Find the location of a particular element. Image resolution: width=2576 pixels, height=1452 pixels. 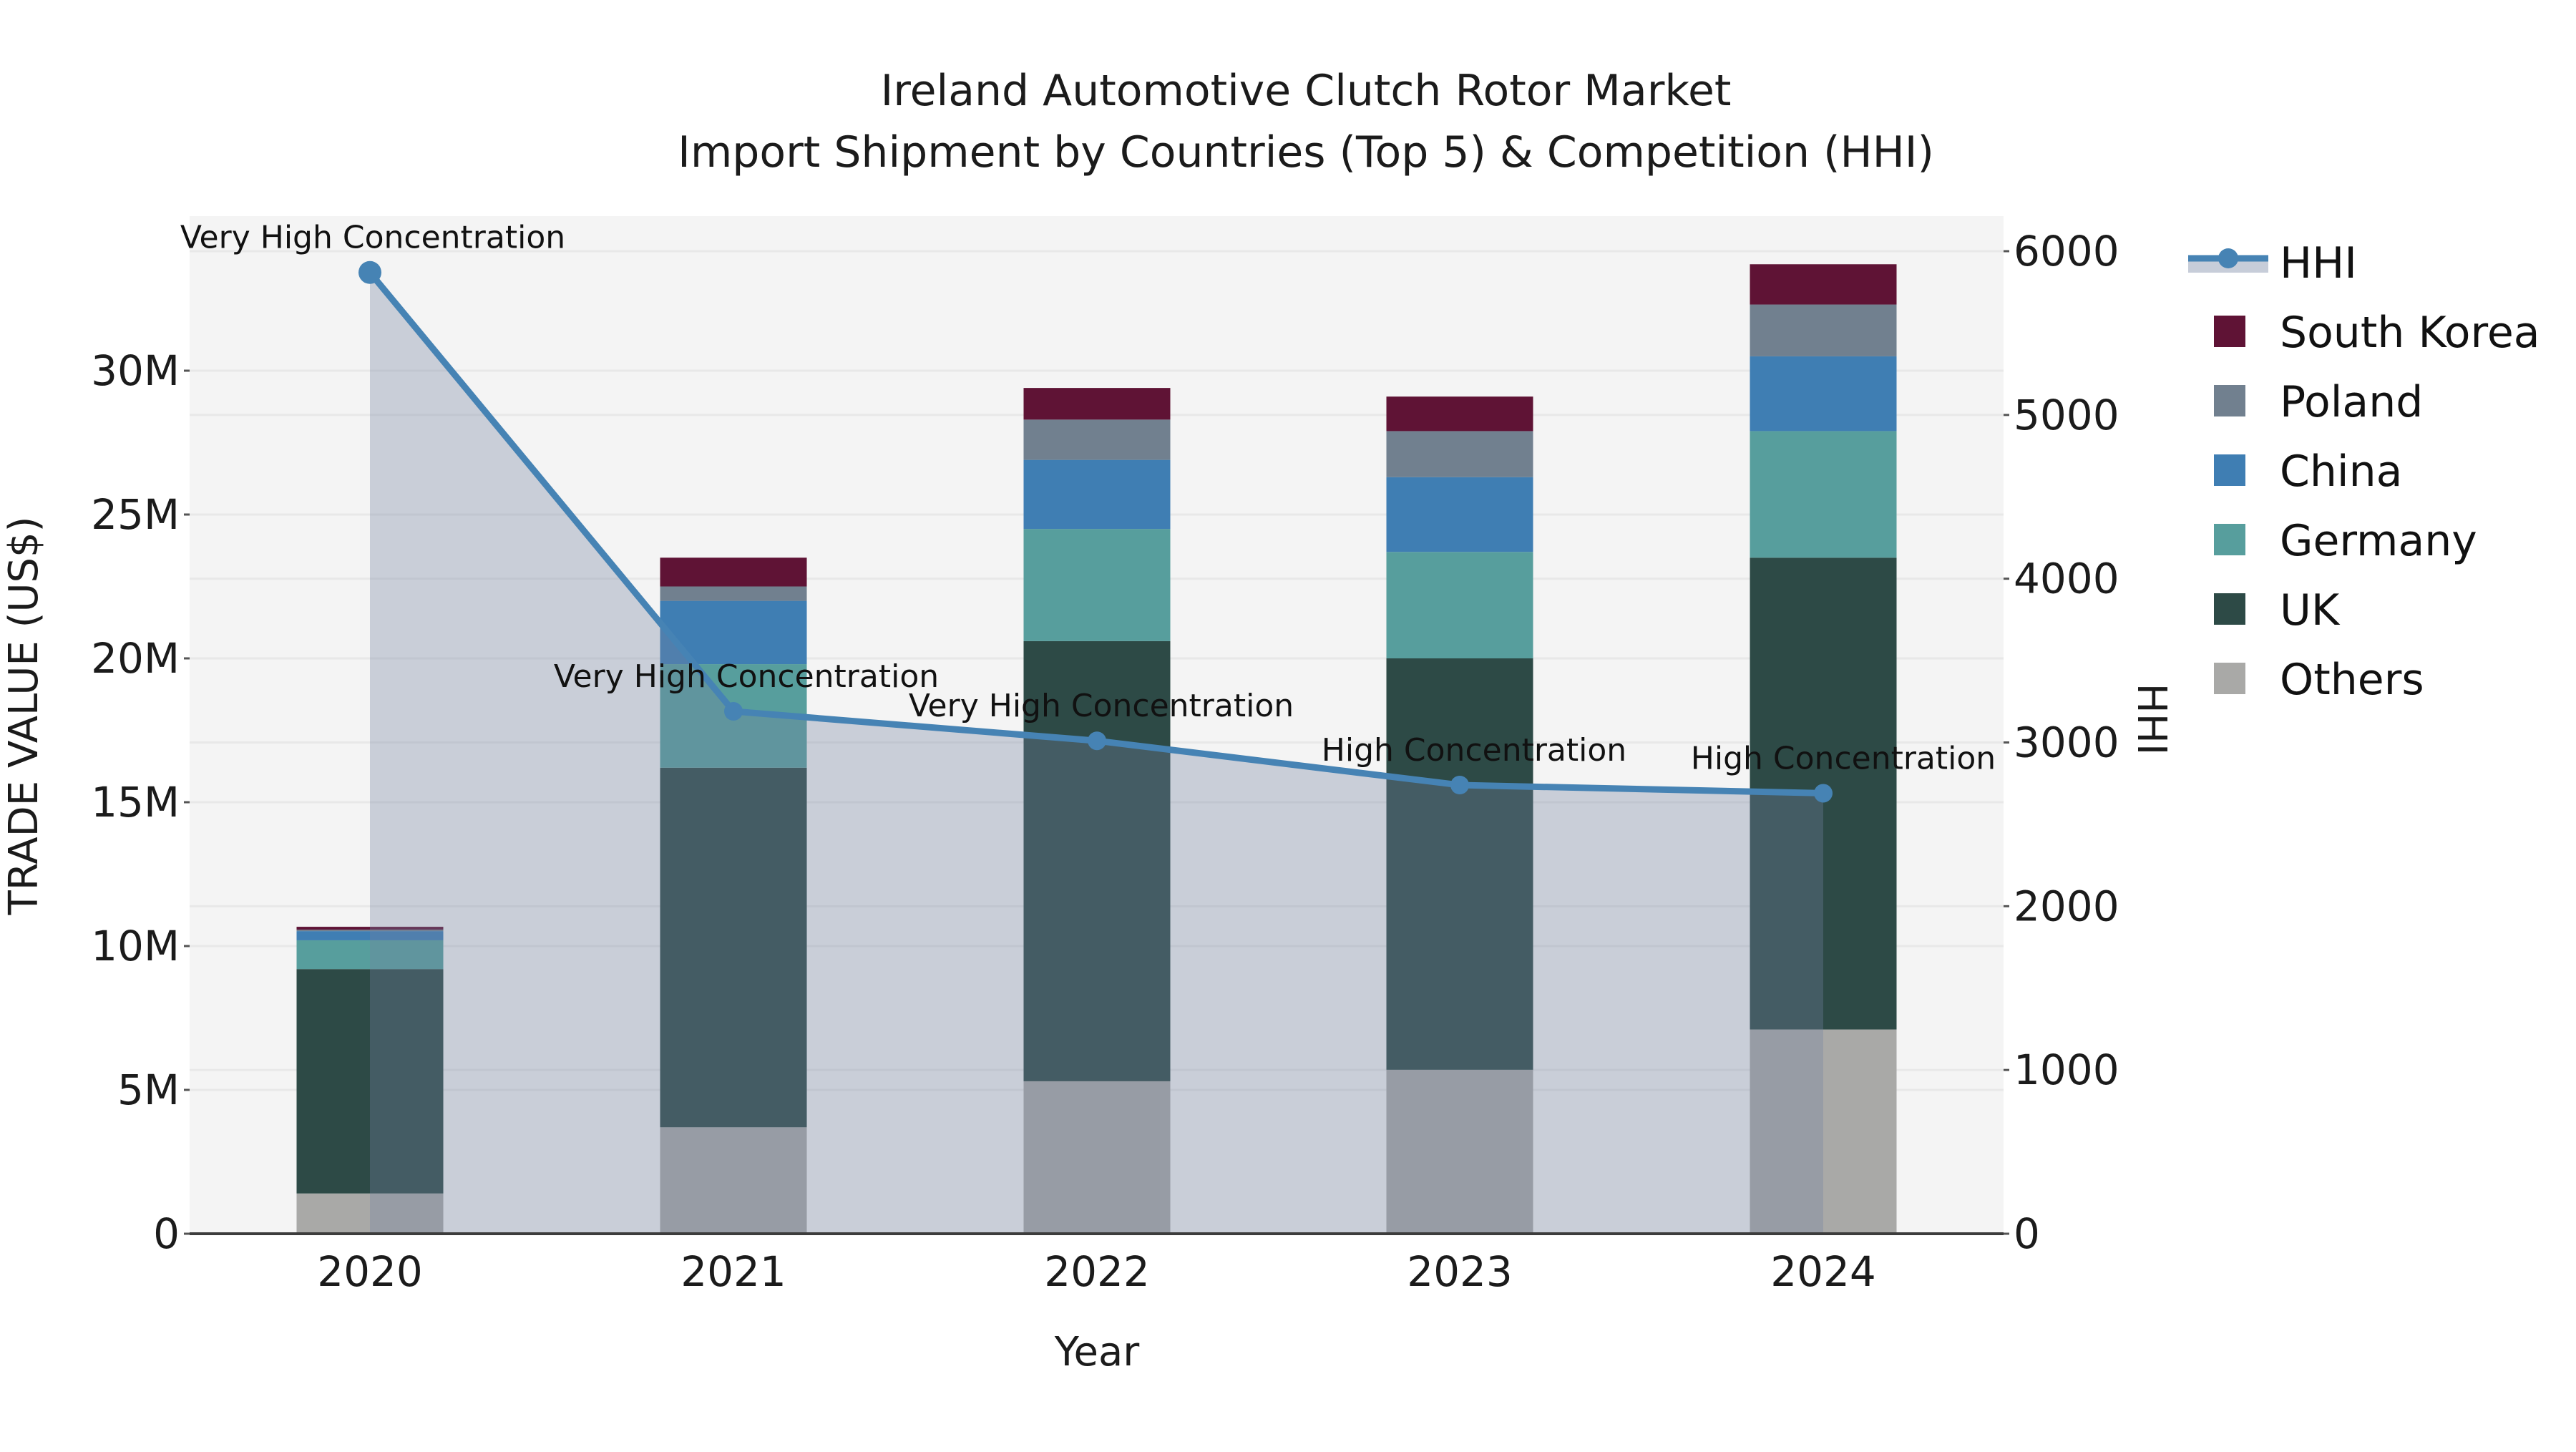

hhi-marker-2020 is located at coordinates (369, 272).